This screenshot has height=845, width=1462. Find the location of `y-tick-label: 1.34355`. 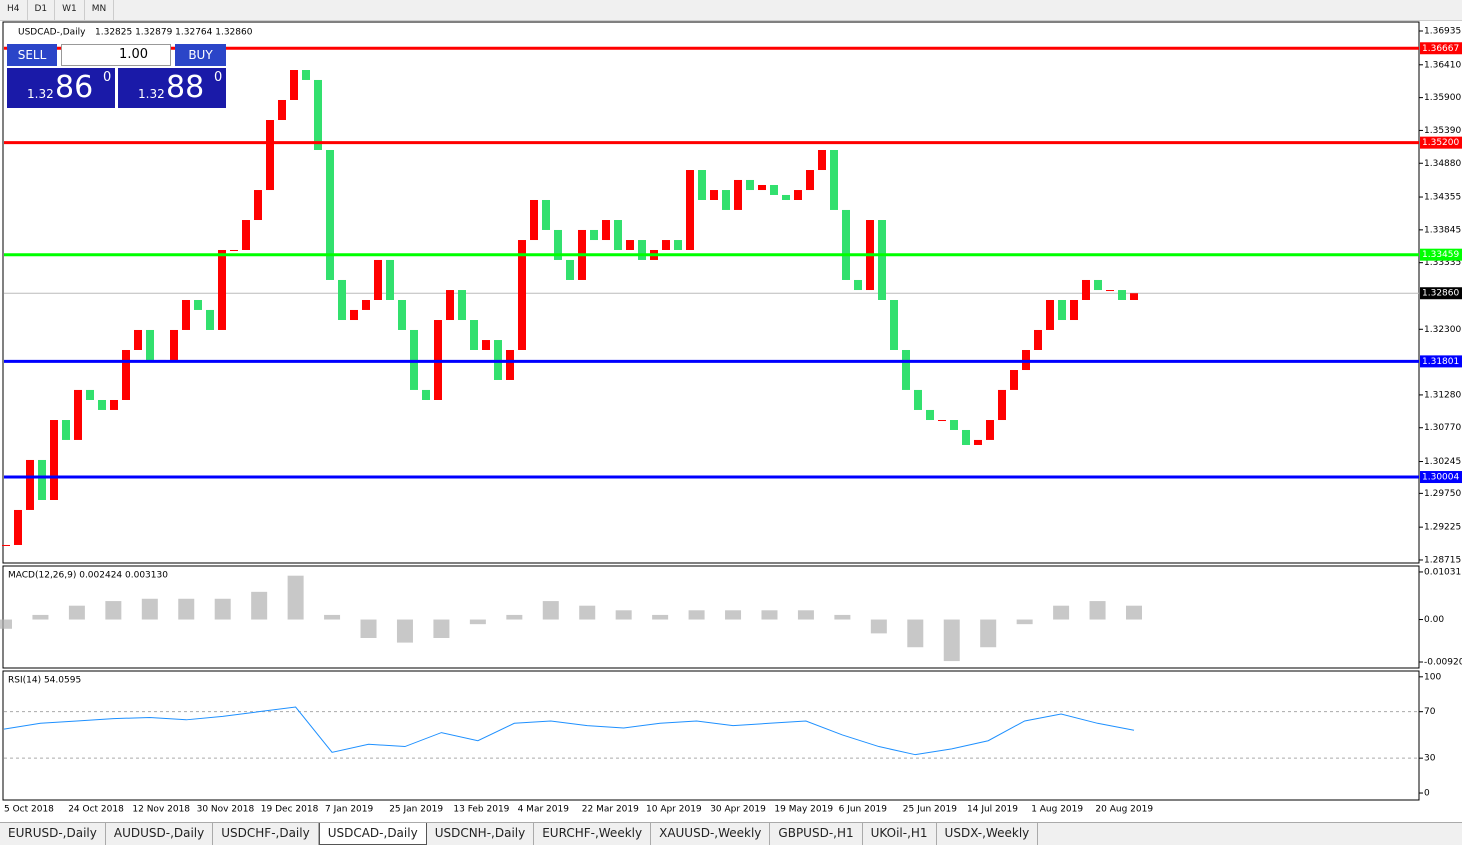

y-tick-label: 1.34355 is located at coordinates (1442, 198).